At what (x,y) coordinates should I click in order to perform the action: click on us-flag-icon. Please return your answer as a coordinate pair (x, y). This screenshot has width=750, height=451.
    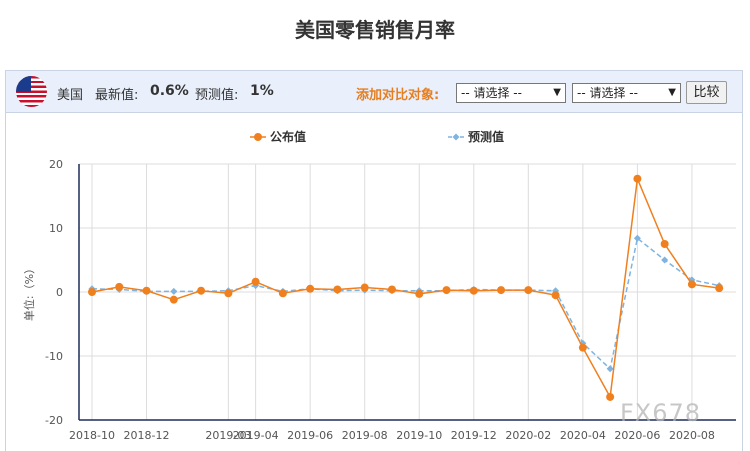
    Looking at the image, I should click on (31, 91).